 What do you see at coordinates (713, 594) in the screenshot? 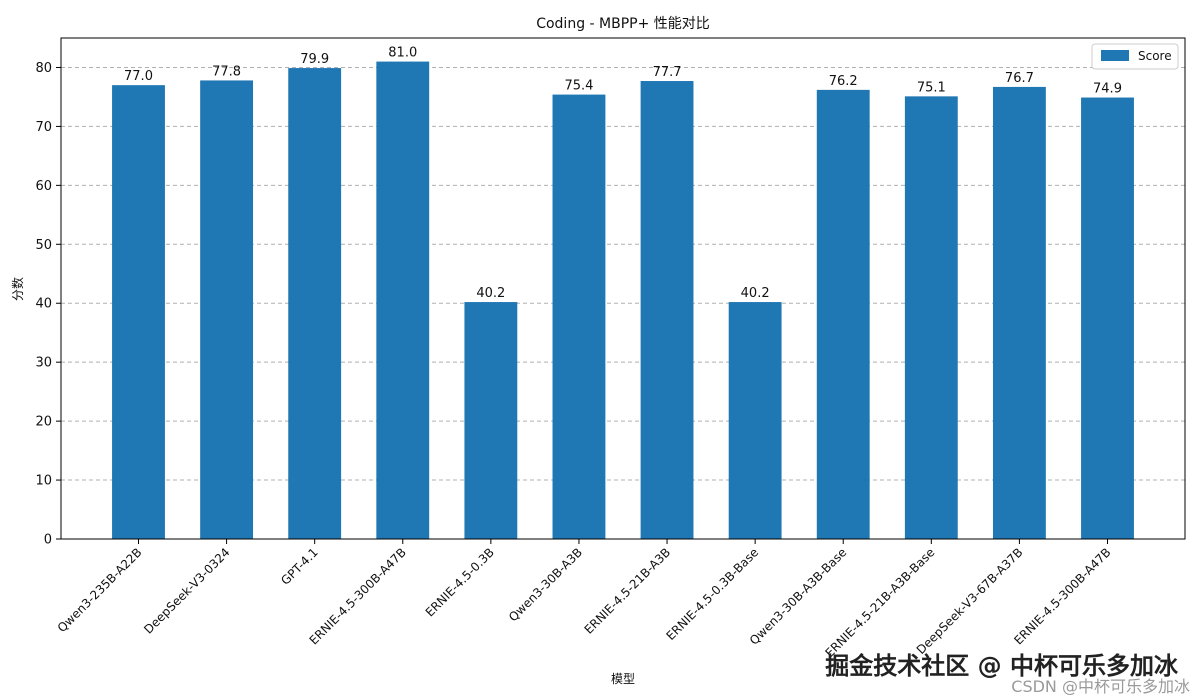
I see `x-tick-label: ERNIE-4.5-0.3B-Base` at bounding box center [713, 594].